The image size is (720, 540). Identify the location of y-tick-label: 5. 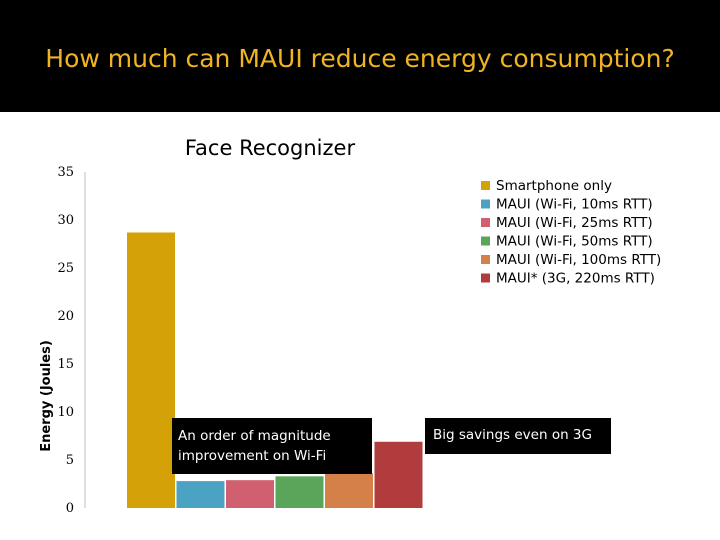
(70, 460).